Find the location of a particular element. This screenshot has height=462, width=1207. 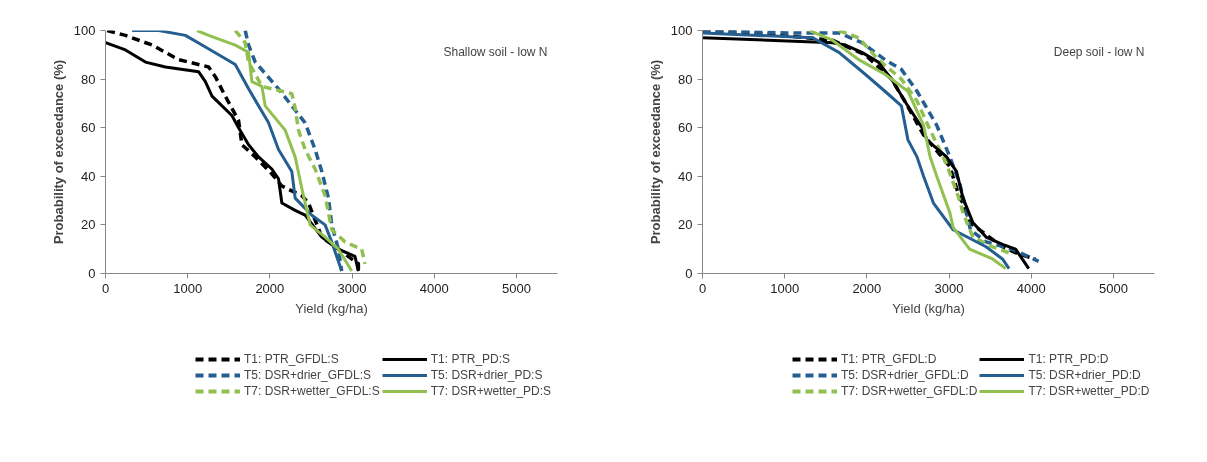

line-series is located at coordinates (907, 150).